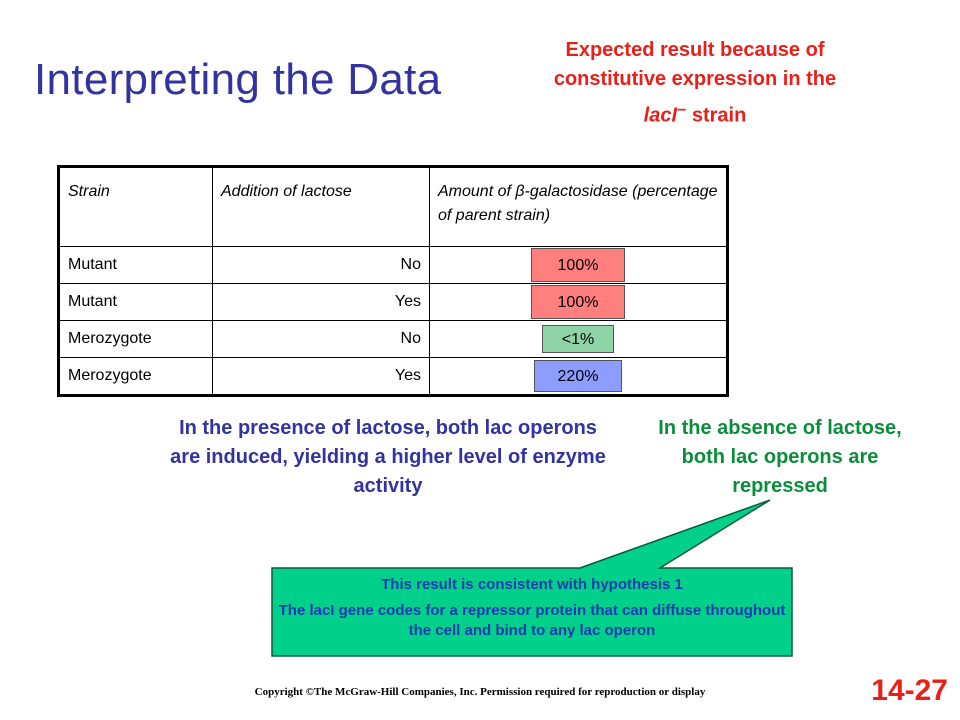 The height and width of the screenshot is (720, 960). I want to click on cell-amount: 220%, so click(578, 376).